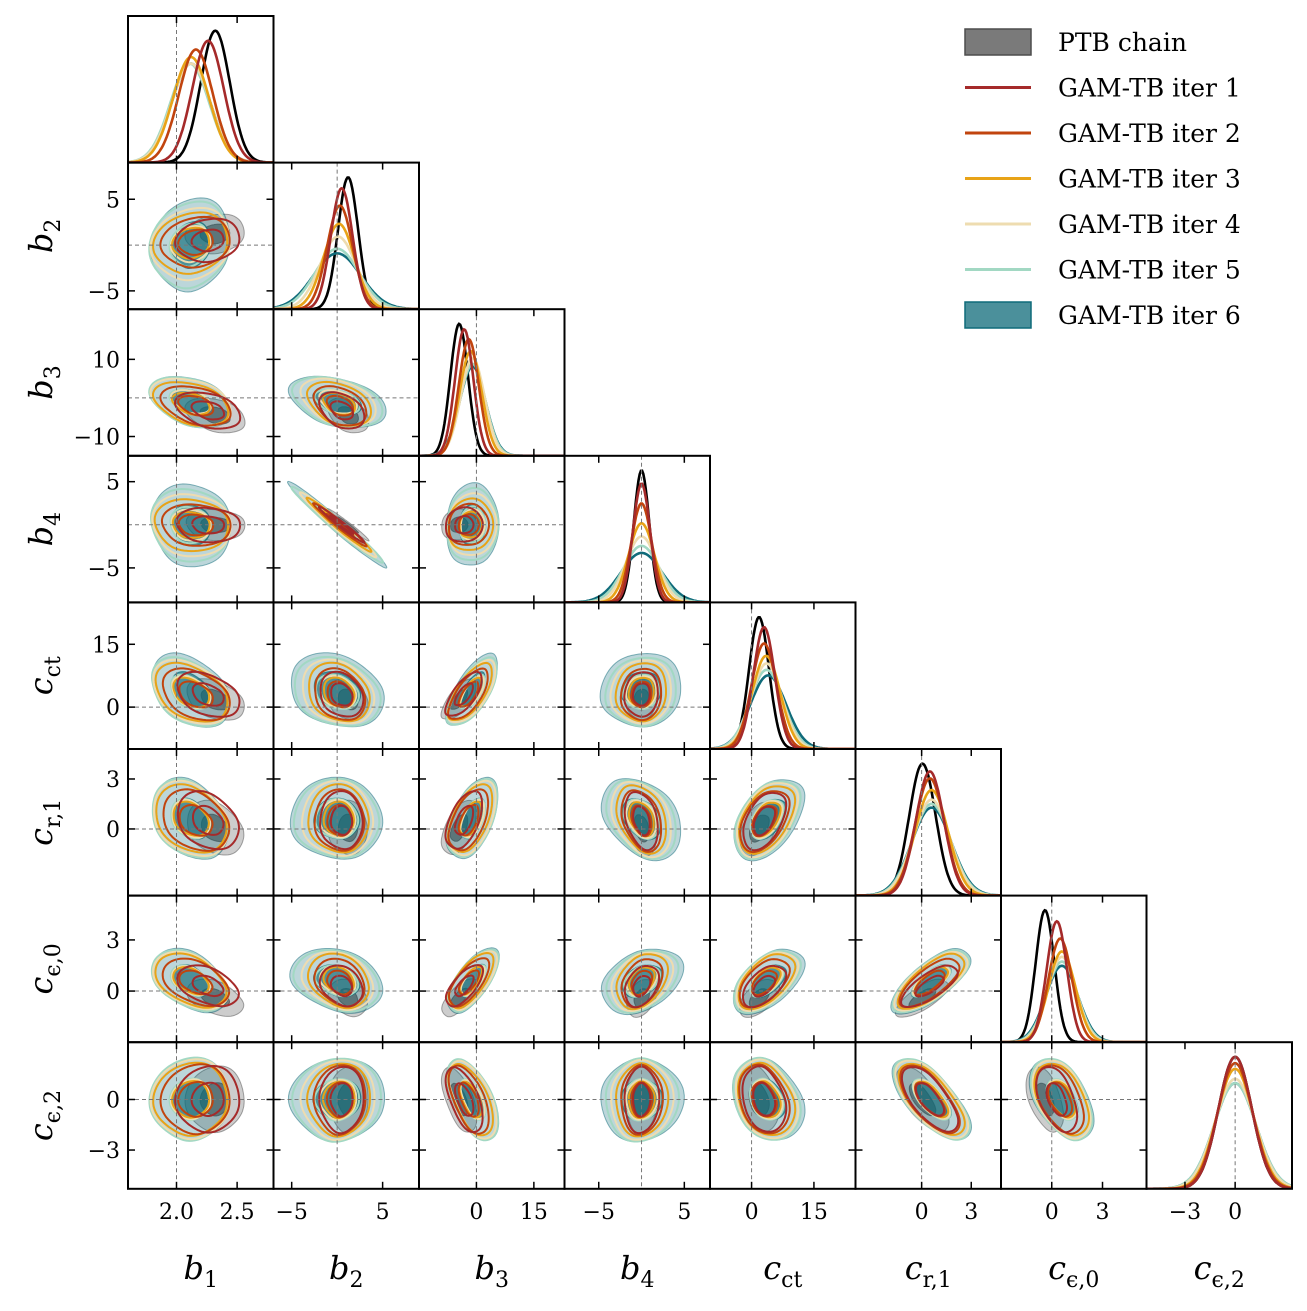 The image size is (1307, 1311). I want to click on y-tick-label-c_r1: 0, so click(113, 830).